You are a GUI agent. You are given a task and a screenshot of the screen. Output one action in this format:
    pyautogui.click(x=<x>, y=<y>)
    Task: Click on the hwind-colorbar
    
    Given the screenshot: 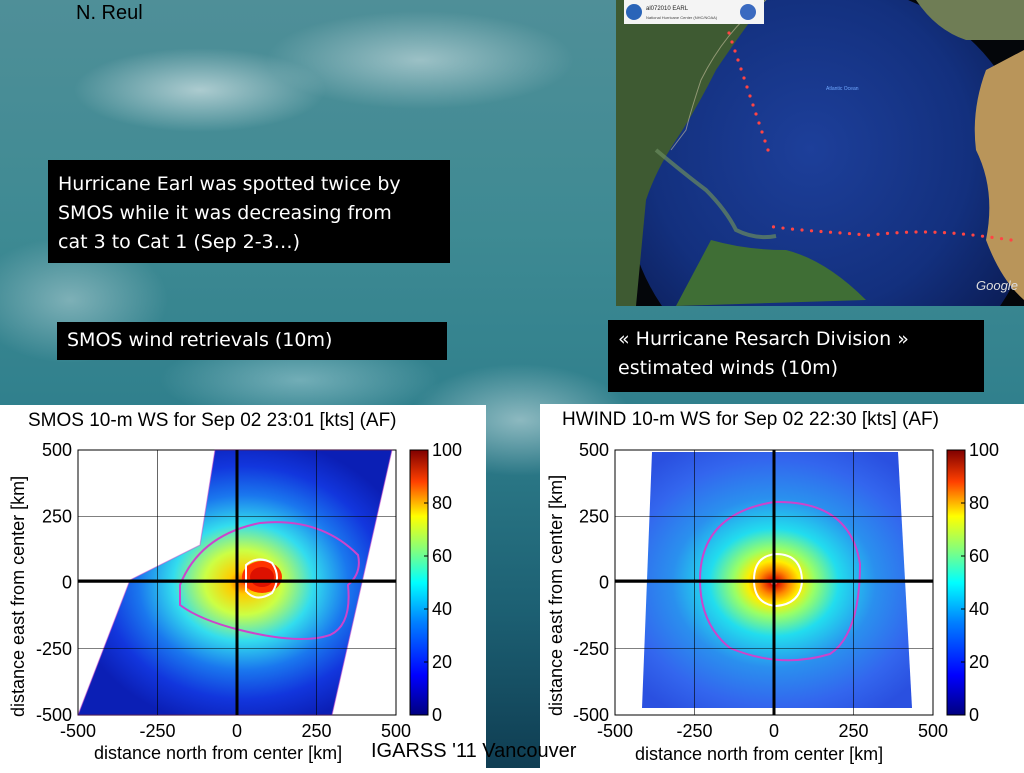 What is the action you would take?
    pyautogui.click(x=956, y=582)
    